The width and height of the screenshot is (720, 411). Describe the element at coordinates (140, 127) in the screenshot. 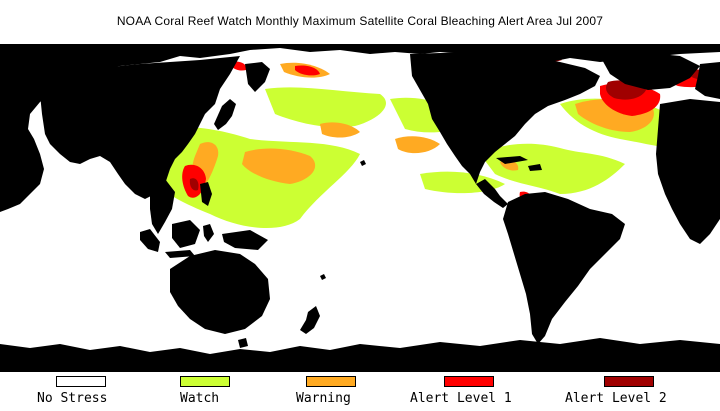

I see `asia-landmass` at that location.